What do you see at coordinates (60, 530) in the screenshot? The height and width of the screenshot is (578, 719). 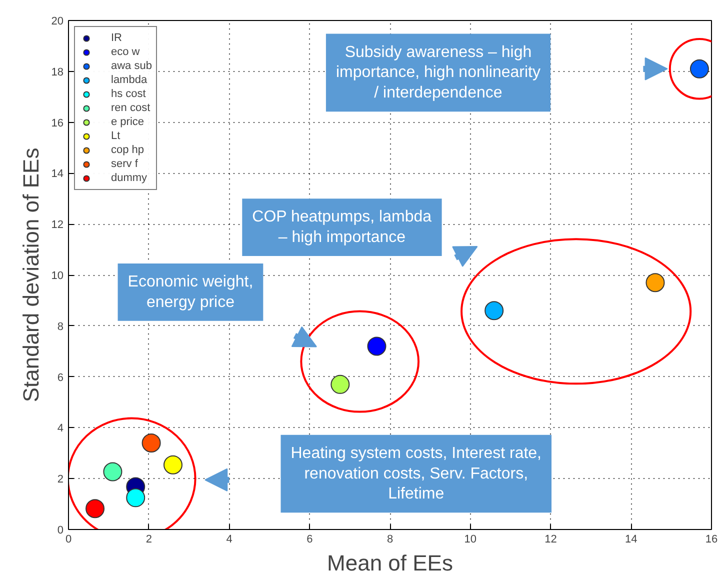 I see `y-tick-label: 0` at bounding box center [60, 530].